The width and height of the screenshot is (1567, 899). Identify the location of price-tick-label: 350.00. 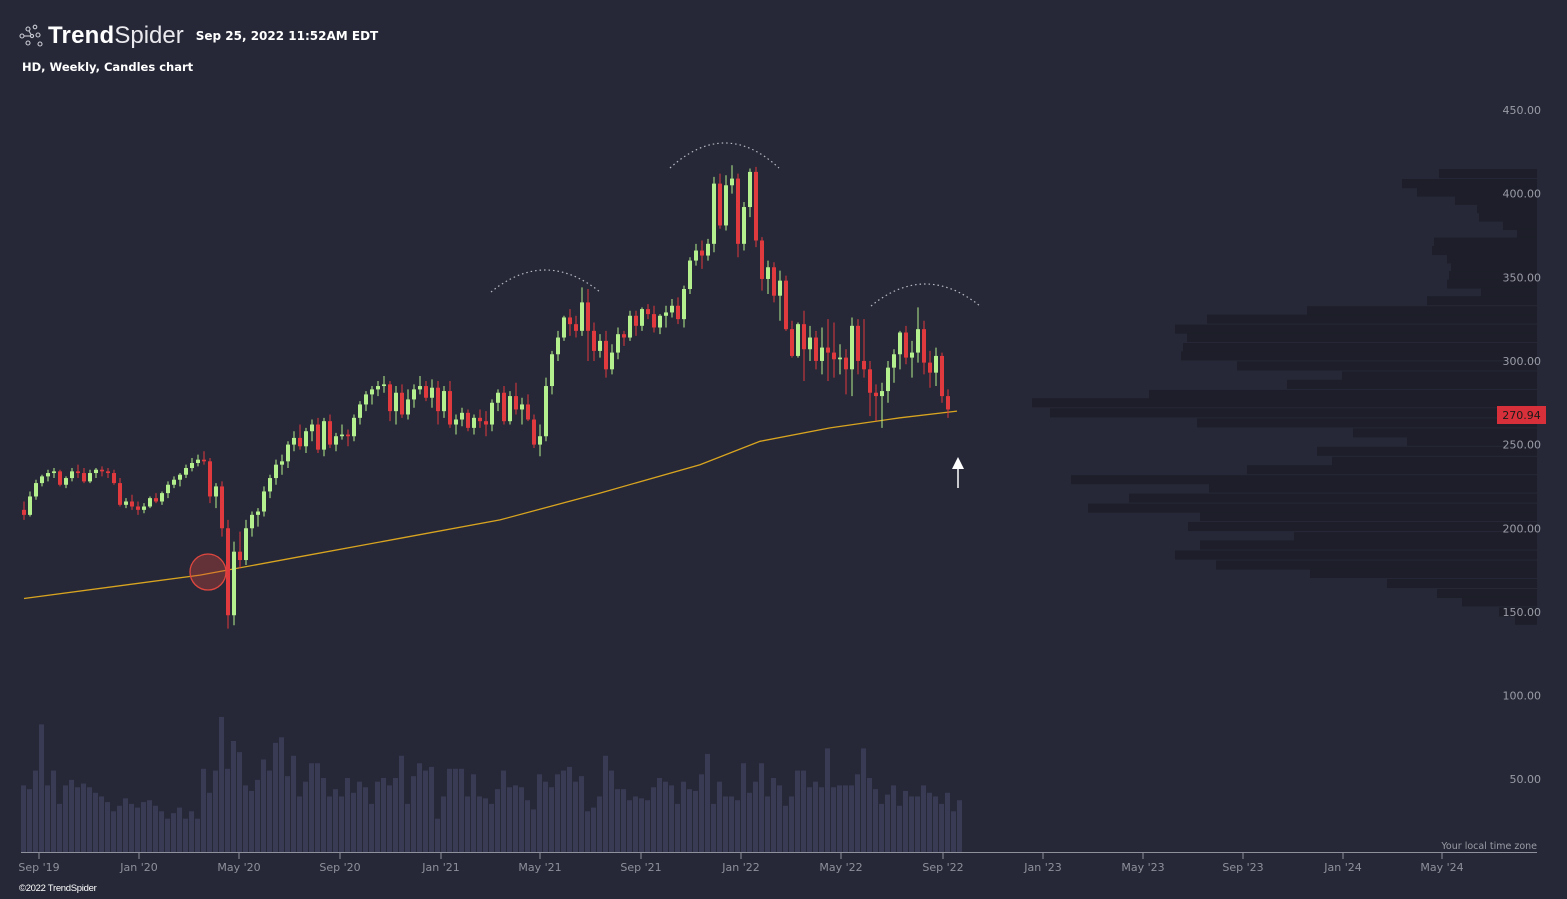
(1522, 277).